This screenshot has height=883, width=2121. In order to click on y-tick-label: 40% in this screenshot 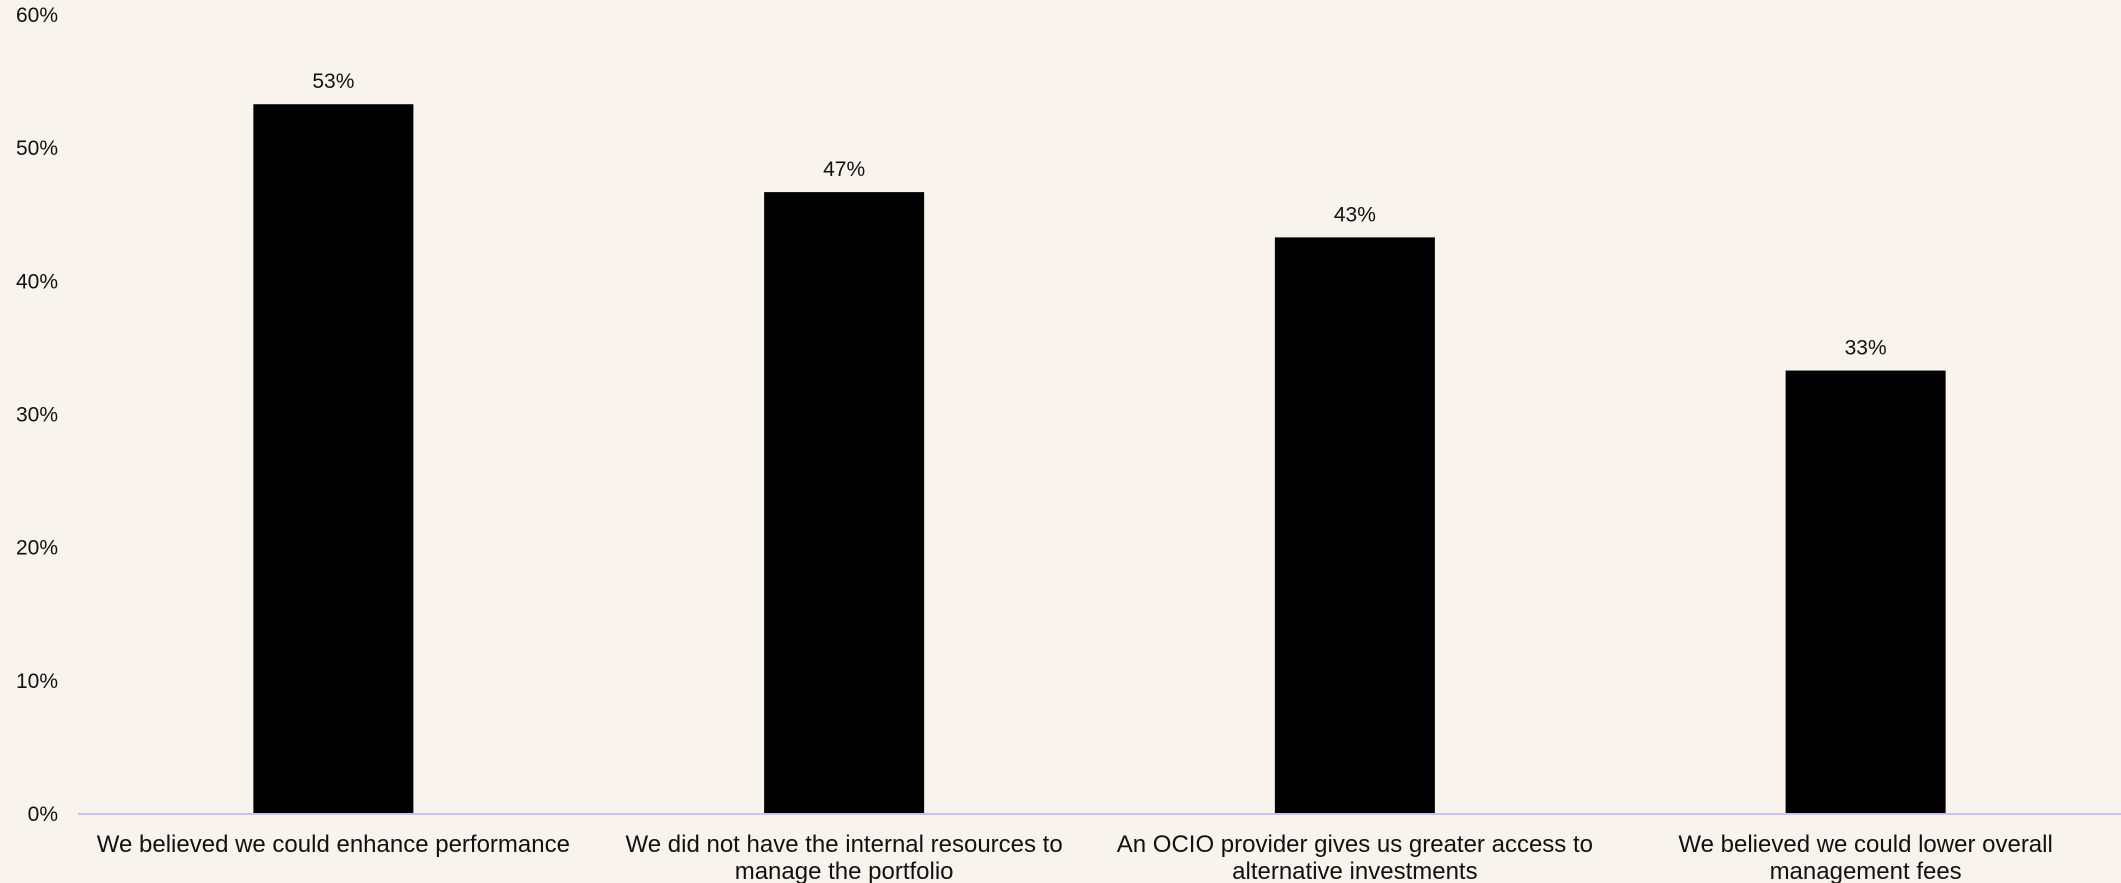, I will do `click(37, 281)`.